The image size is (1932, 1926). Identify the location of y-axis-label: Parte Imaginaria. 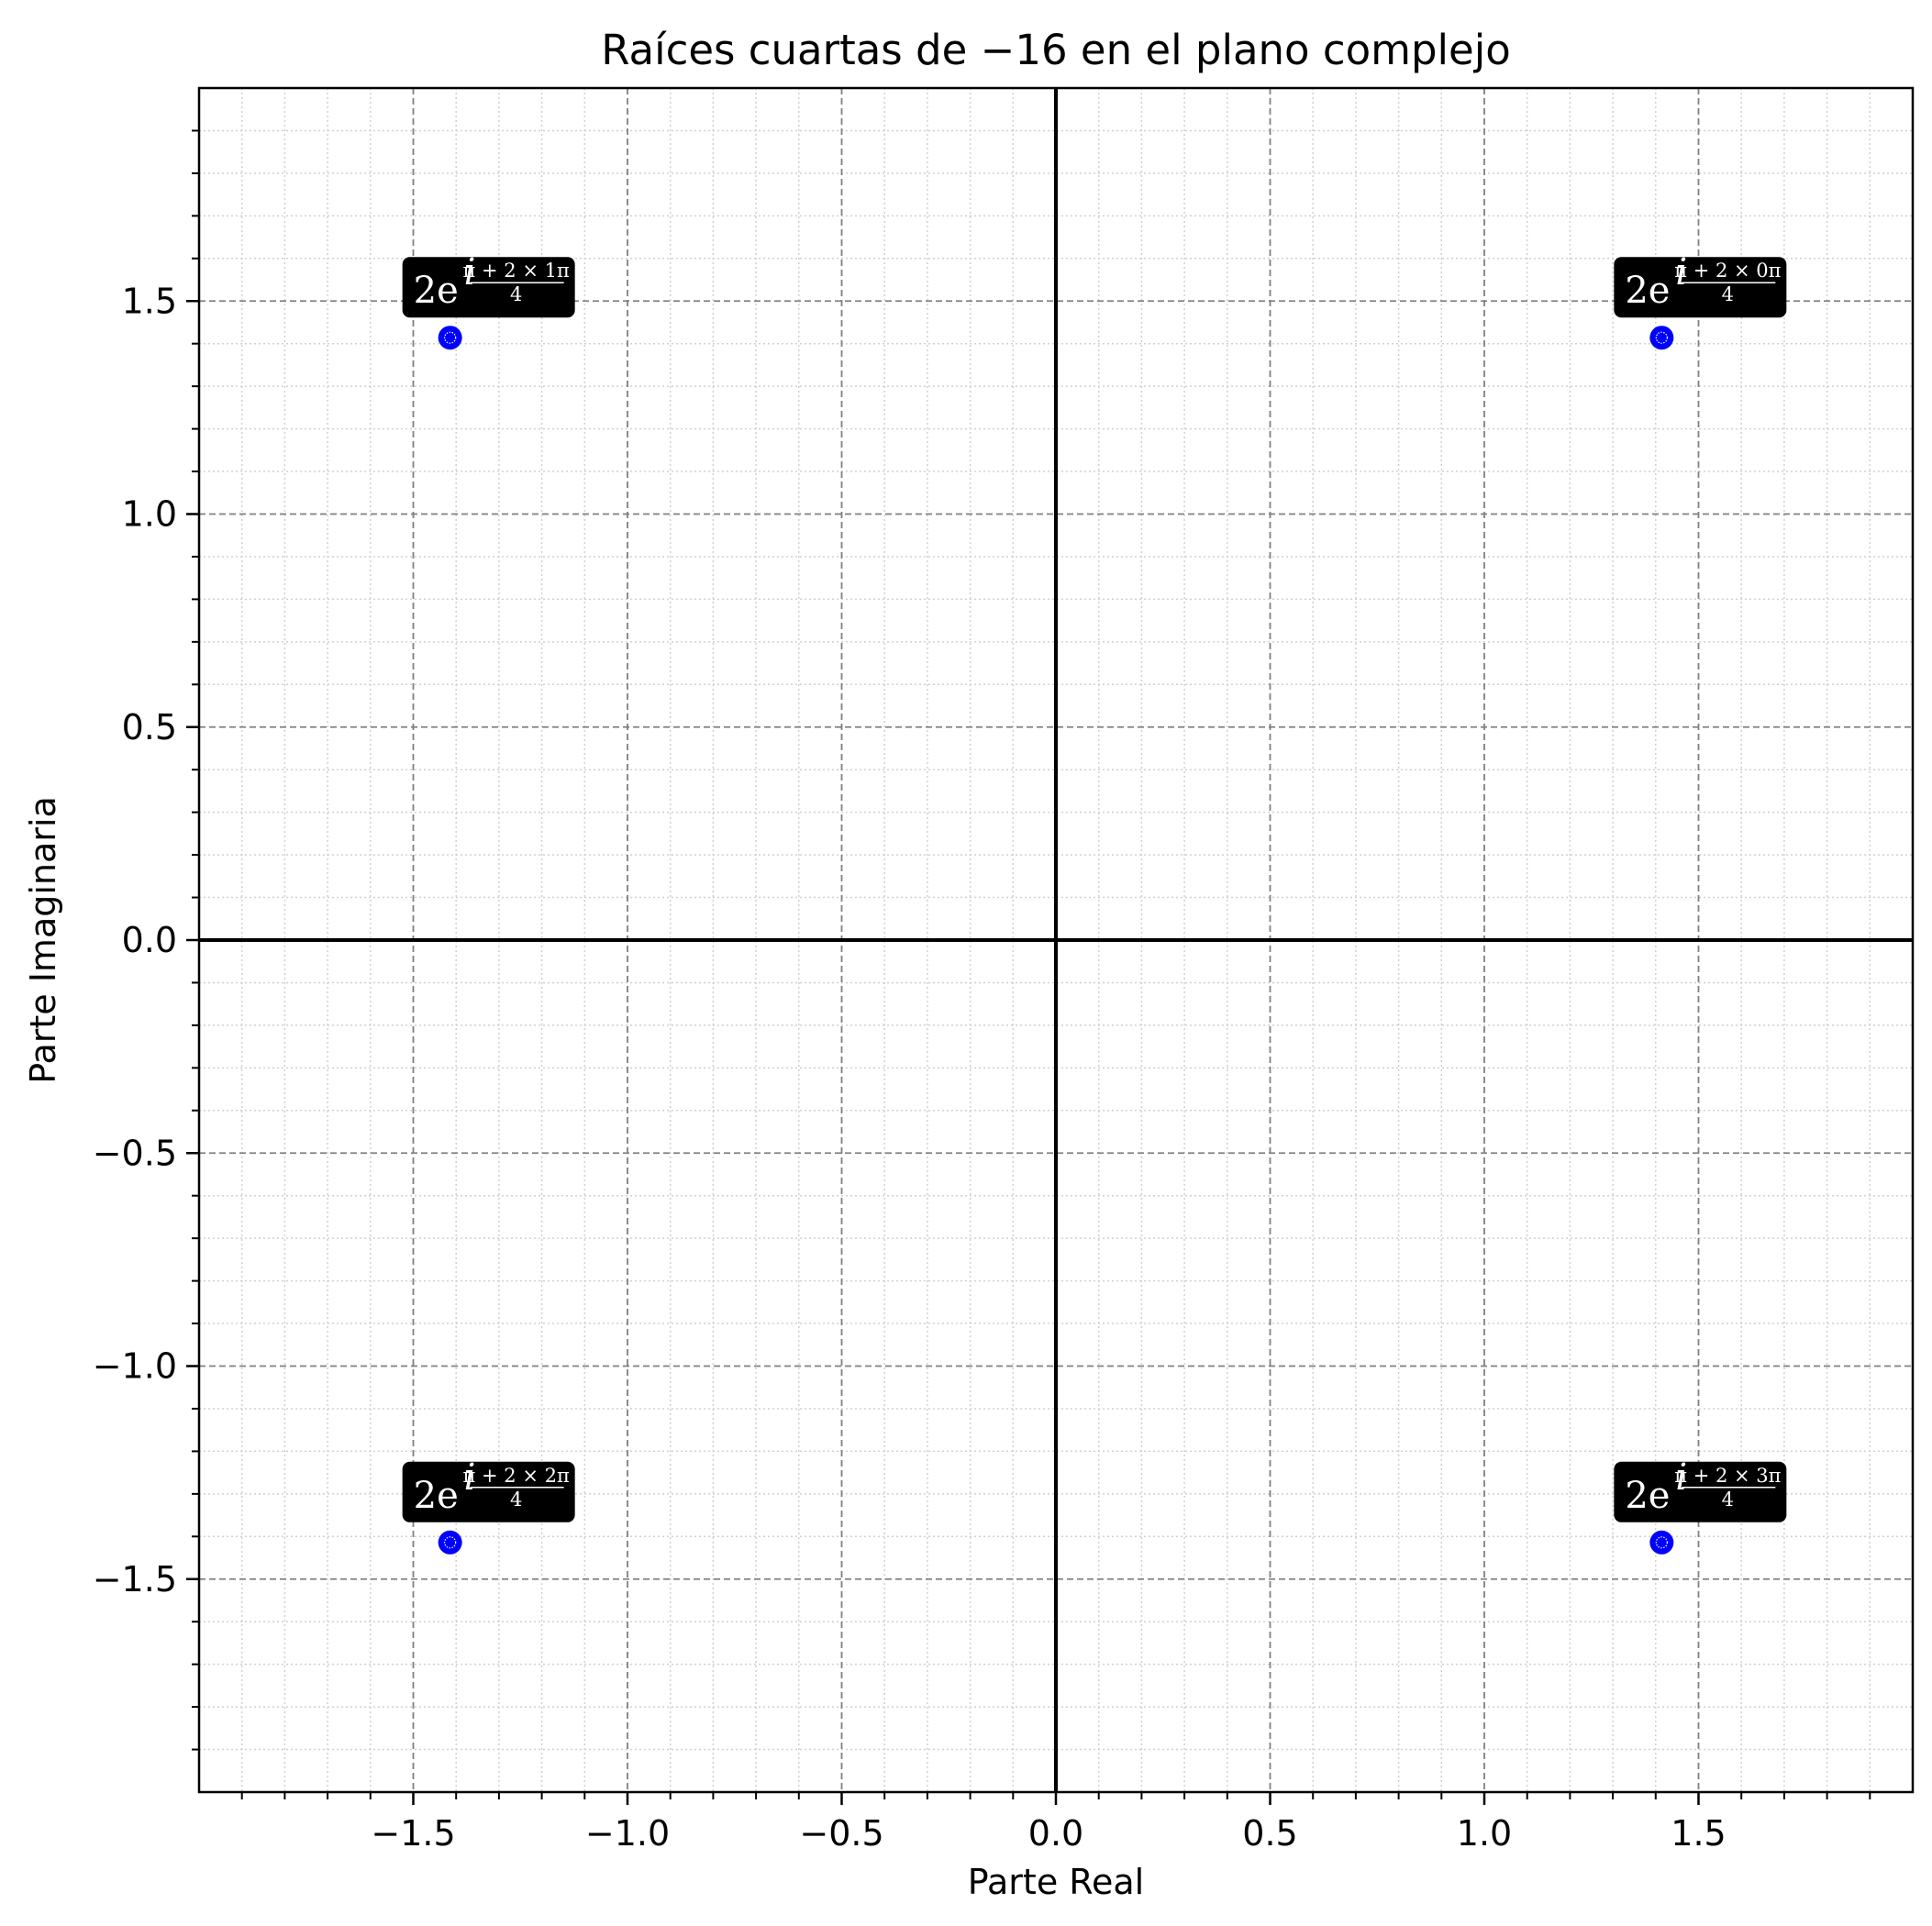
(43, 940).